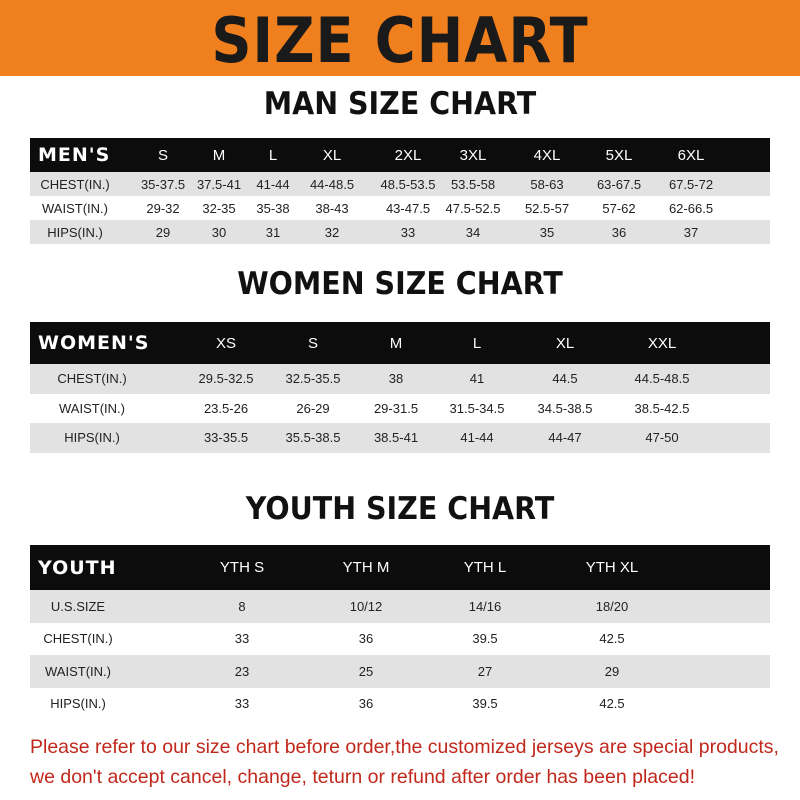 This screenshot has width=800, height=800. Describe the element at coordinates (226, 408) in the screenshot. I see `measurement-cell: 23.5-26` at that location.